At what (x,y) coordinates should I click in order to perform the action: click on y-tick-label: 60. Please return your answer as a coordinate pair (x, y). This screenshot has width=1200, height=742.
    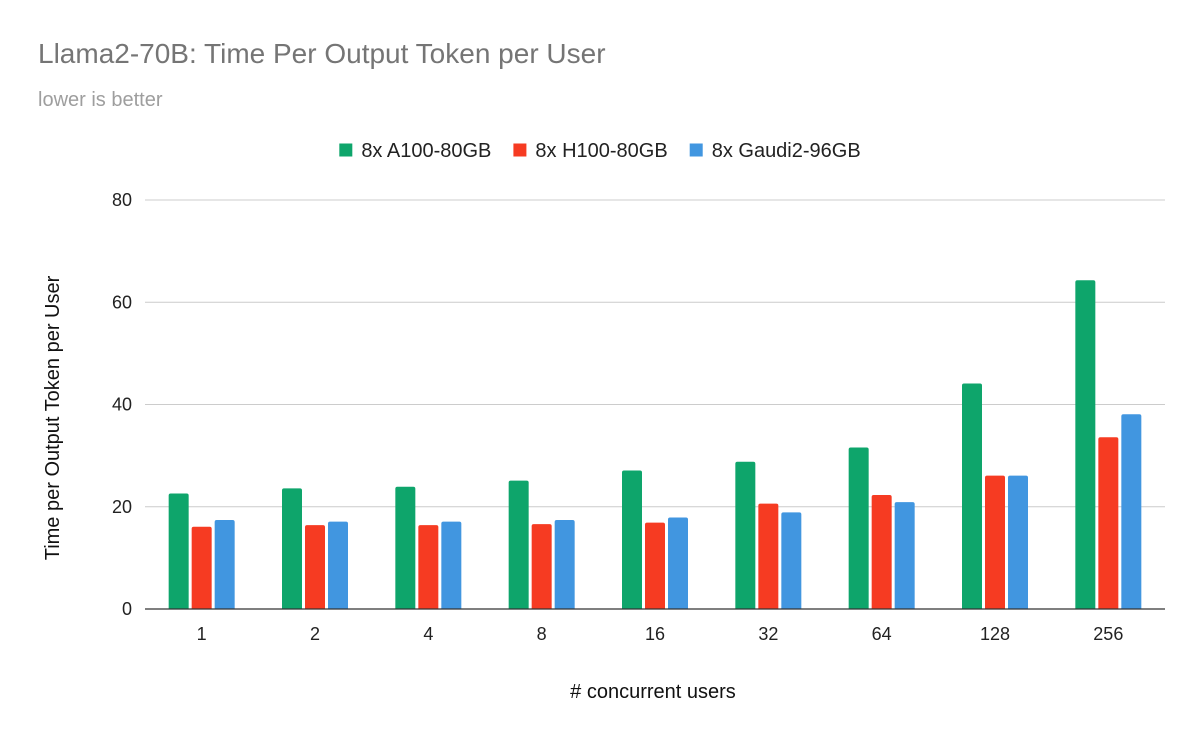
    Looking at the image, I should click on (122, 302).